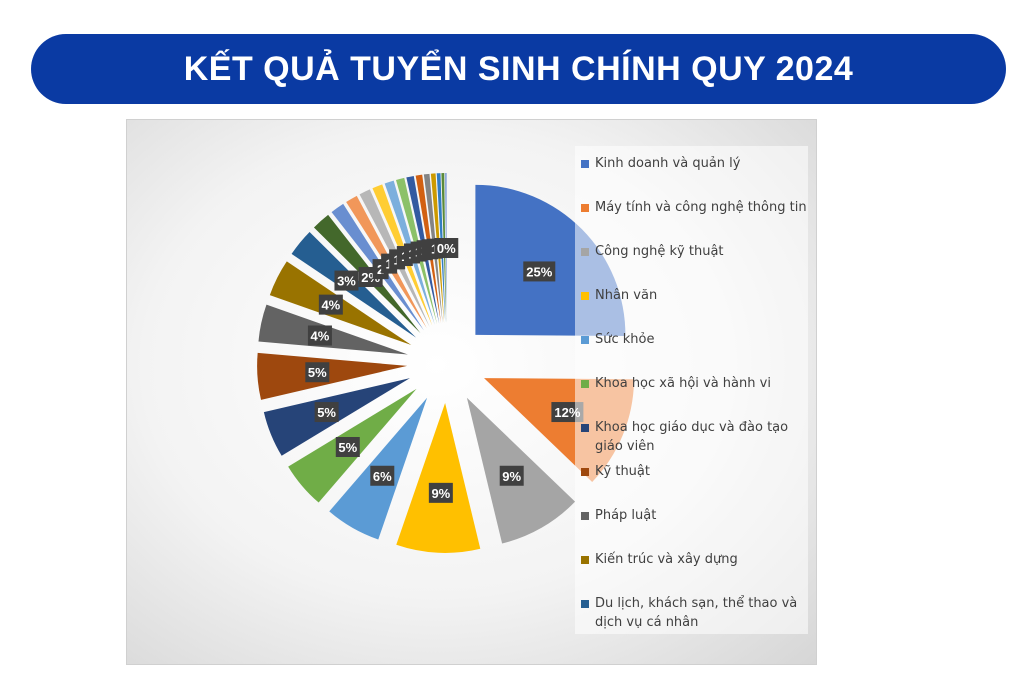  I want to click on pie-data-label-1: 25%, so click(539, 271).